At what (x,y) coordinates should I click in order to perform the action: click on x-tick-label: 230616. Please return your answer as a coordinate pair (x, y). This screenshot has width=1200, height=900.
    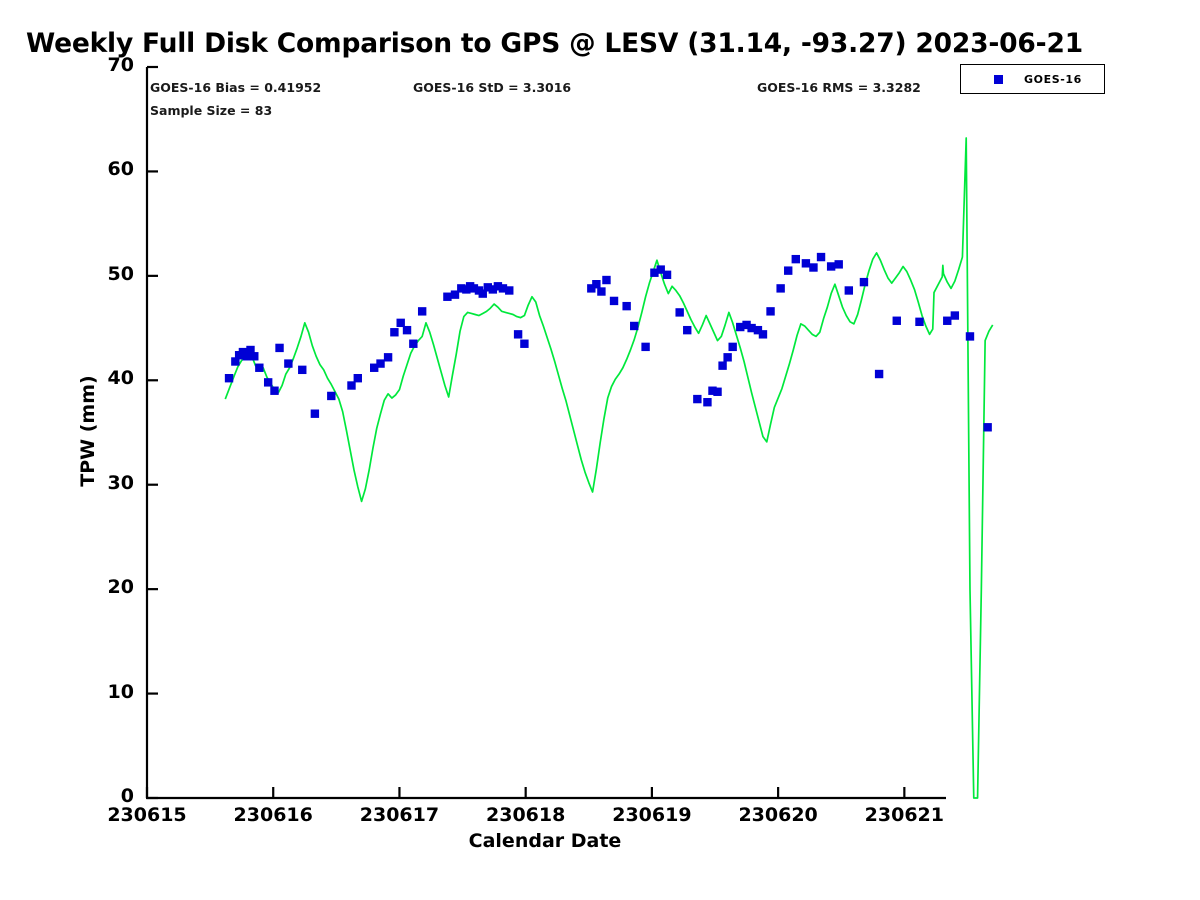
    Looking at the image, I should click on (273, 815).